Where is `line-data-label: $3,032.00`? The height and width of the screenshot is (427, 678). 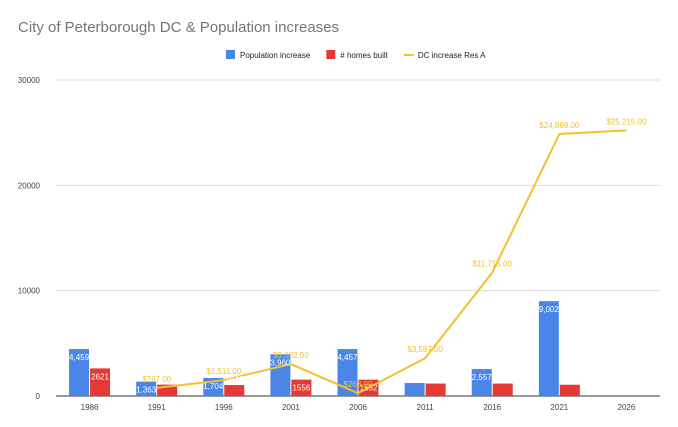
line-data-label: $3,032.00 is located at coordinates (291, 355).